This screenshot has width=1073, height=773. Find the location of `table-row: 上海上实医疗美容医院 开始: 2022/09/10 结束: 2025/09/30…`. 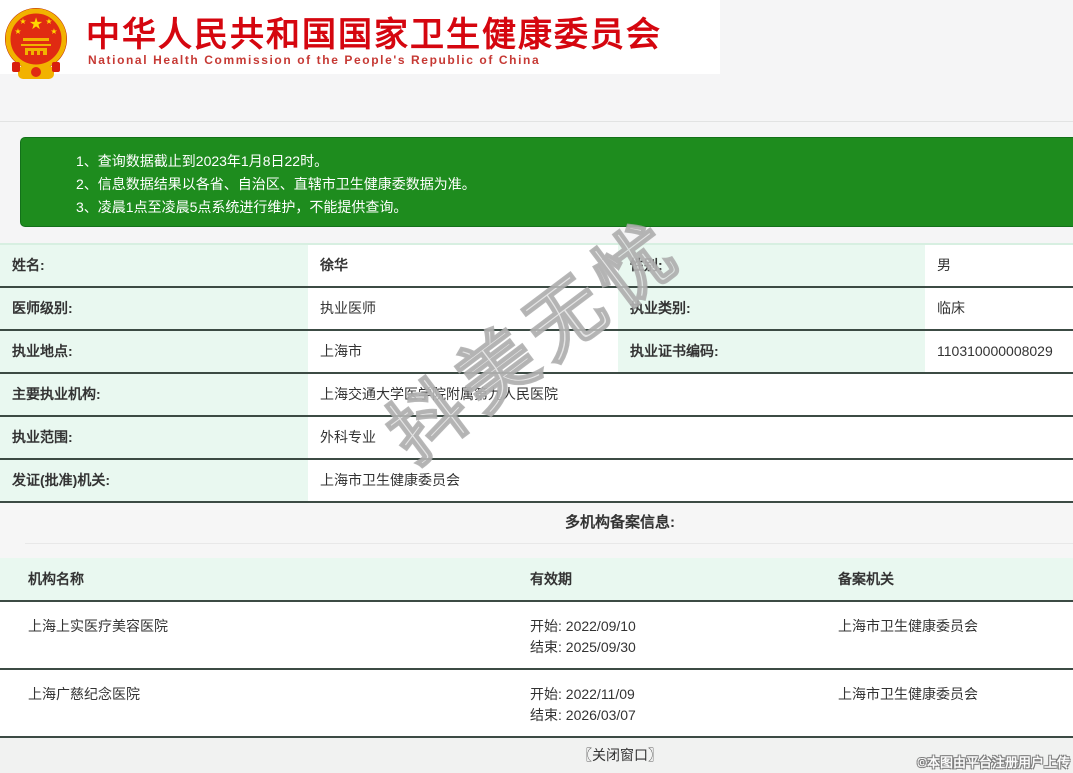

table-row: 上海上实医疗美容医院 开始: 2022/09/10 结束: 2025/09/30… is located at coordinates (536, 636).